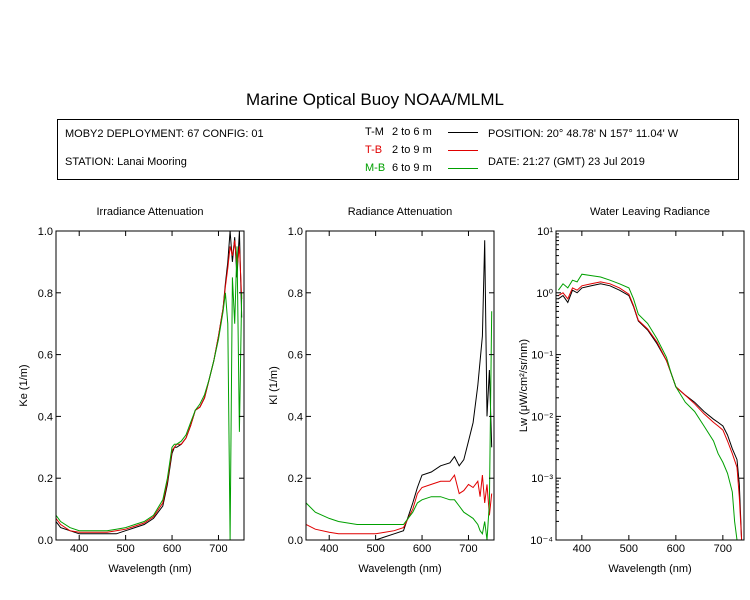 The width and height of the screenshot is (750, 600). What do you see at coordinates (274, 385) in the screenshot?
I see `y-axis-label: Kl (1/m)` at bounding box center [274, 385].